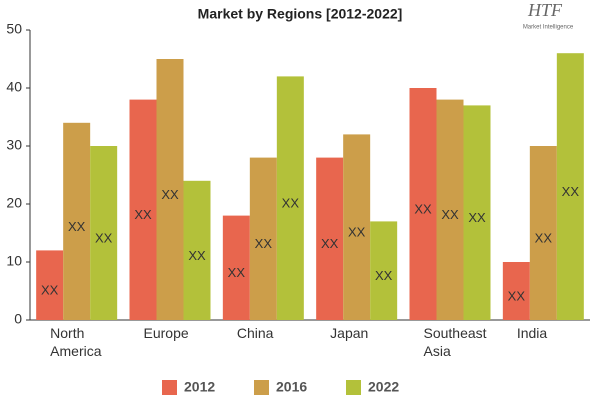 The height and width of the screenshot is (400, 600). What do you see at coordinates (300, 14) in the screenshot?
I see `chart-title: Market by Regions [2012-2022]` at bounding box center [300, 14].